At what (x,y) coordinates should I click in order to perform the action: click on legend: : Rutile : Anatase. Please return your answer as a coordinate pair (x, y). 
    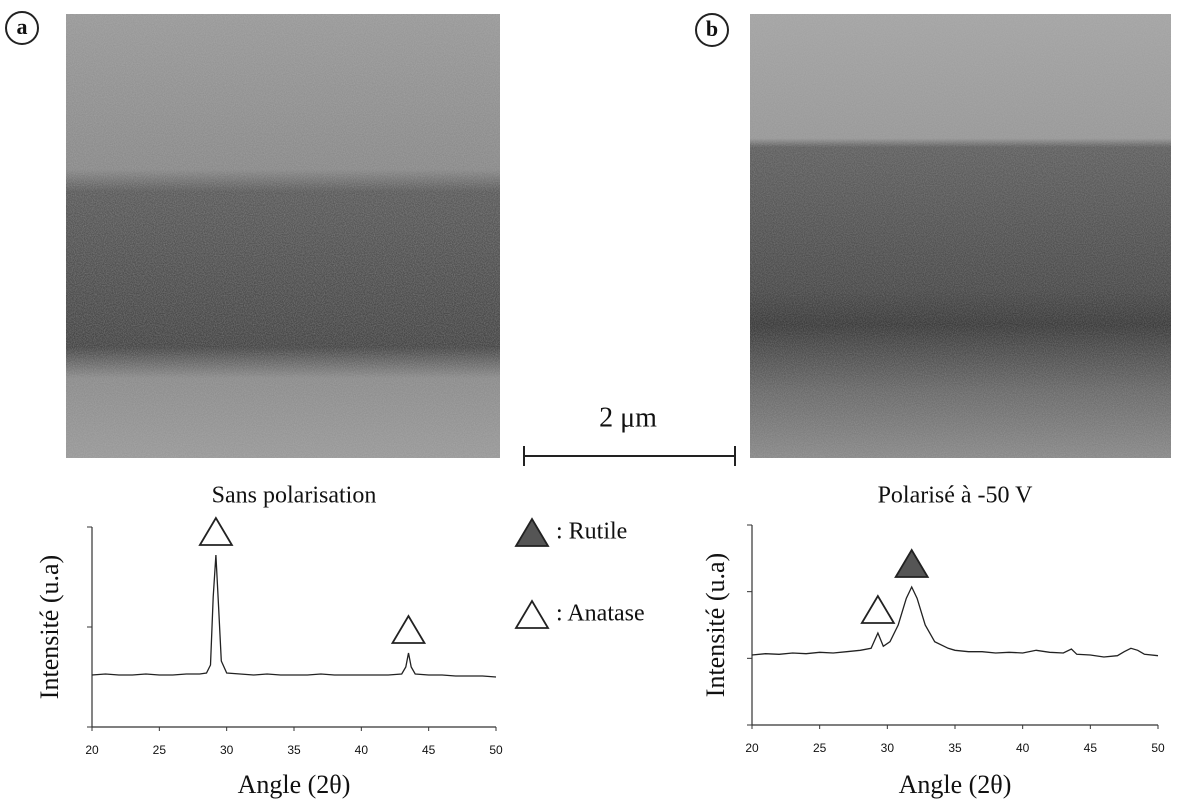
    Looking at the image, I should click on (600, 573).